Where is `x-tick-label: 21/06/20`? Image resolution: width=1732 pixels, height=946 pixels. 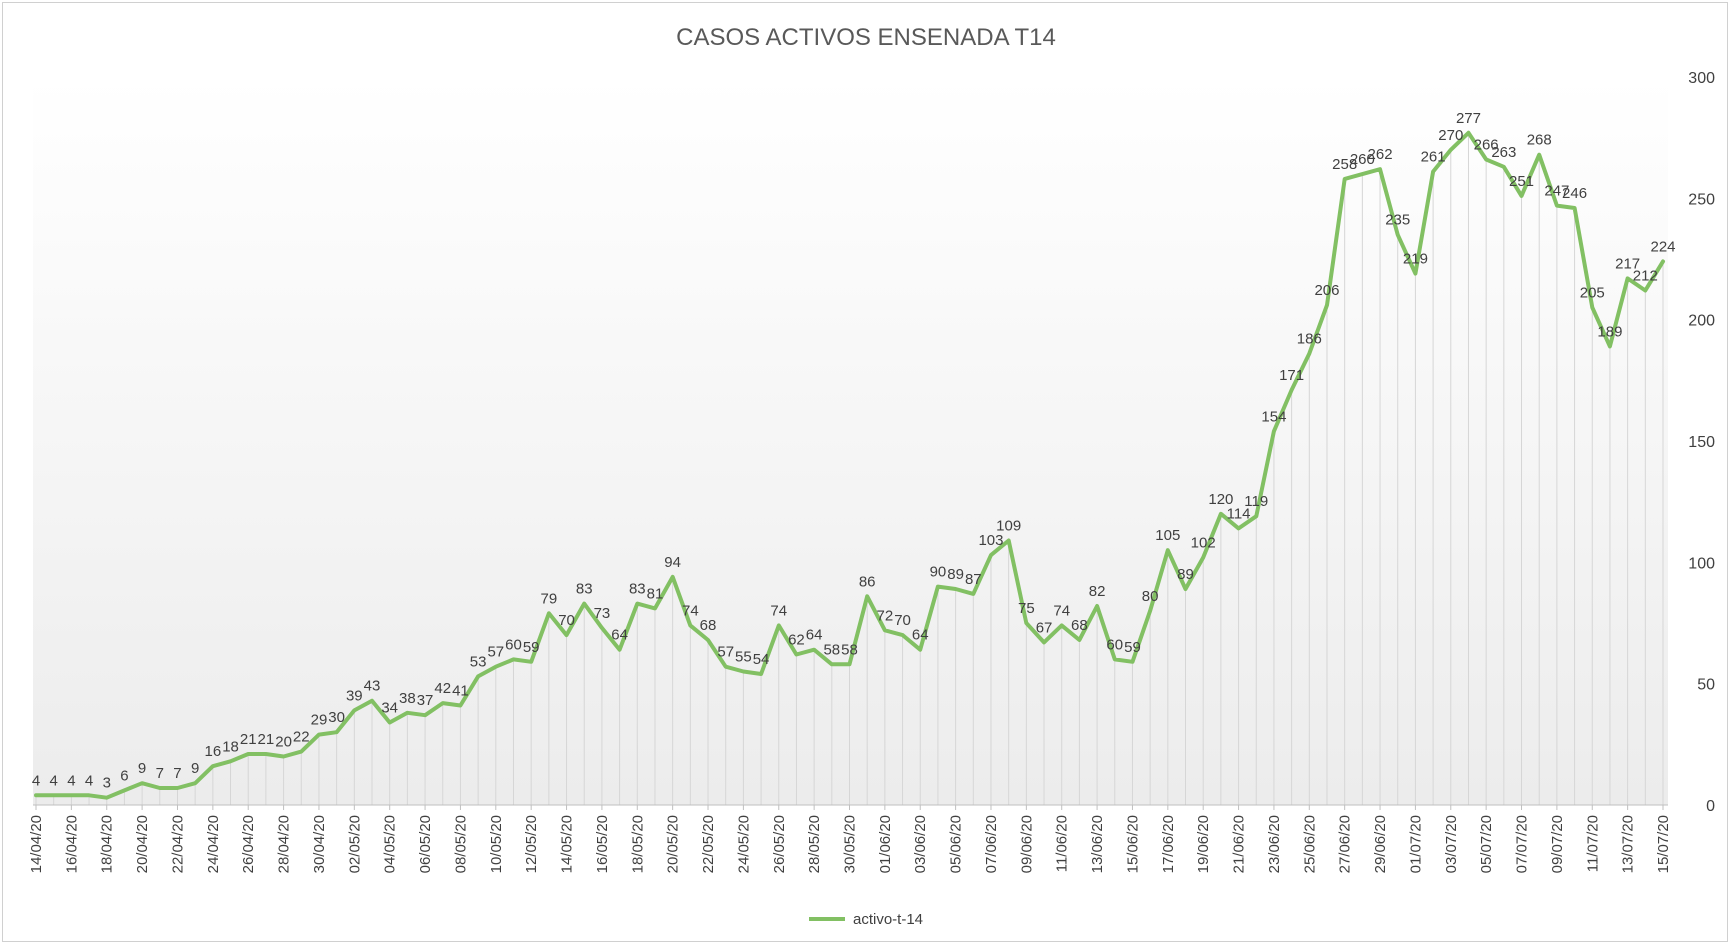 x-tick-label: 21/06/20 is located at coordinates (1239, 844).